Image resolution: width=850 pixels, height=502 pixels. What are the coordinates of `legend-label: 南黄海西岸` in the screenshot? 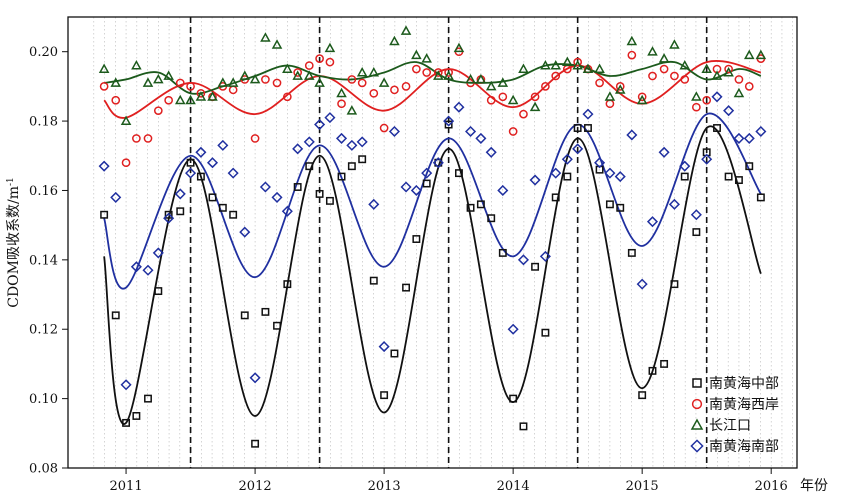 It's located at (744, 404).